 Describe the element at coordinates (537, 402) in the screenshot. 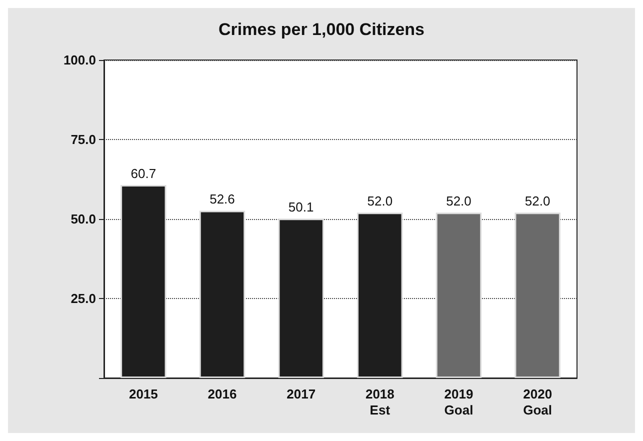

I see `x-tick-label: 2020 Goal` at that location.